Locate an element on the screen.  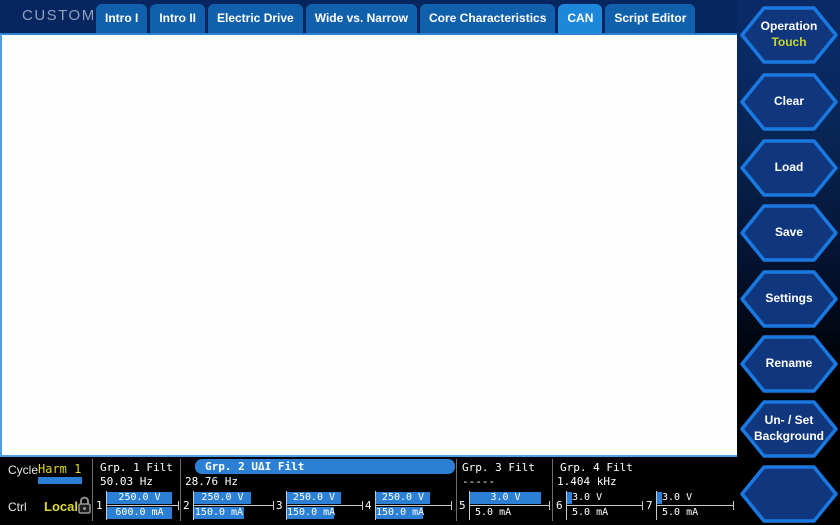
channel-2-range: 2 250.0 V 150.0 mA is located at coordinates (229, 506).